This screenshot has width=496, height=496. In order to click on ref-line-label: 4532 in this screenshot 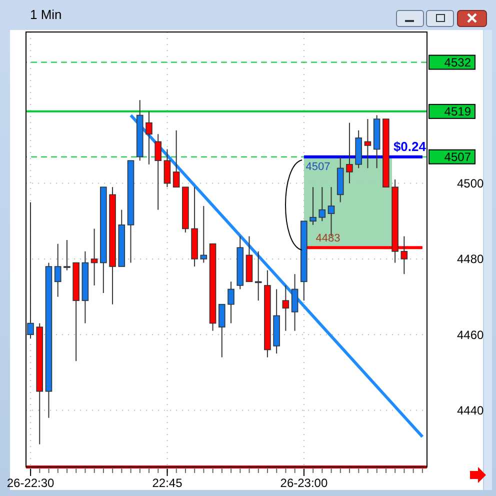, I will do `click(458, 62)`.